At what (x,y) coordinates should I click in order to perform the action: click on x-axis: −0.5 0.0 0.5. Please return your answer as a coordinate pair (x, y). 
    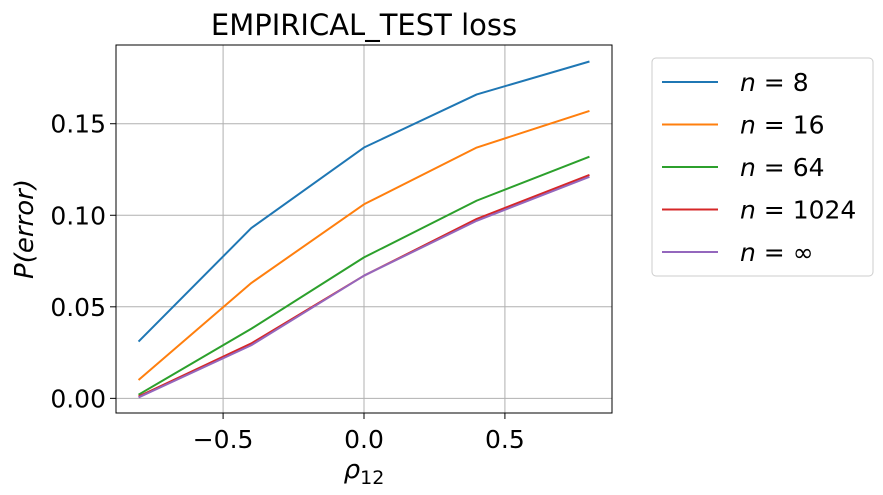
    Looking at the image, I should click on (359, 433).